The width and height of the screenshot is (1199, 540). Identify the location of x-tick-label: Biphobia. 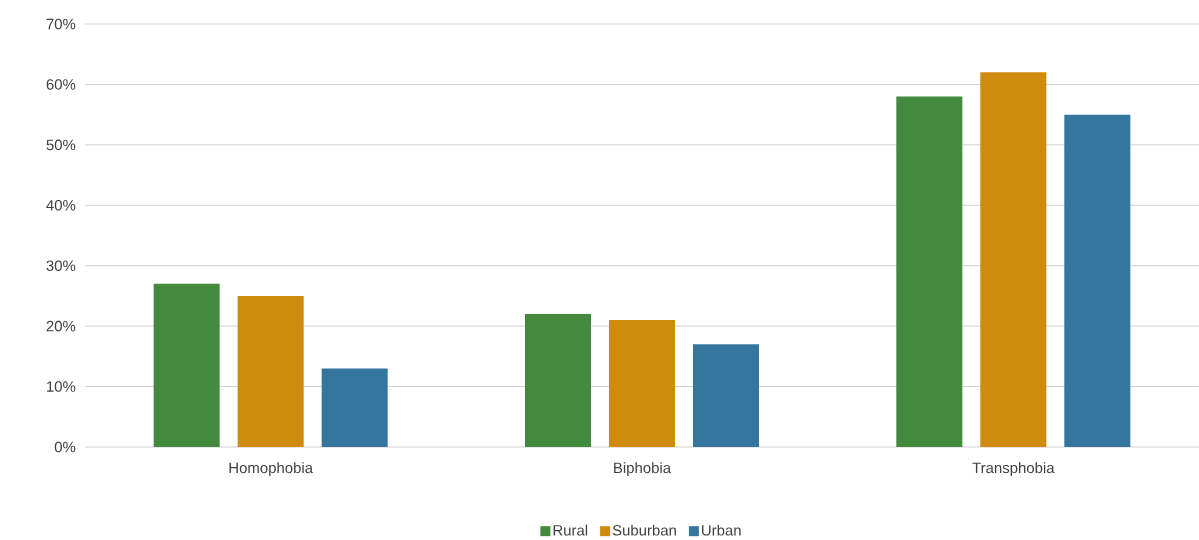
(643, 469).